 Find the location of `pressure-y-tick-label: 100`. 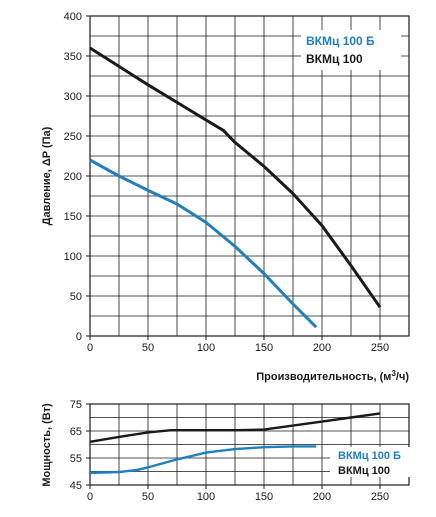

pressure-y-tick-label: 100 is located at coordinates (73, 257).